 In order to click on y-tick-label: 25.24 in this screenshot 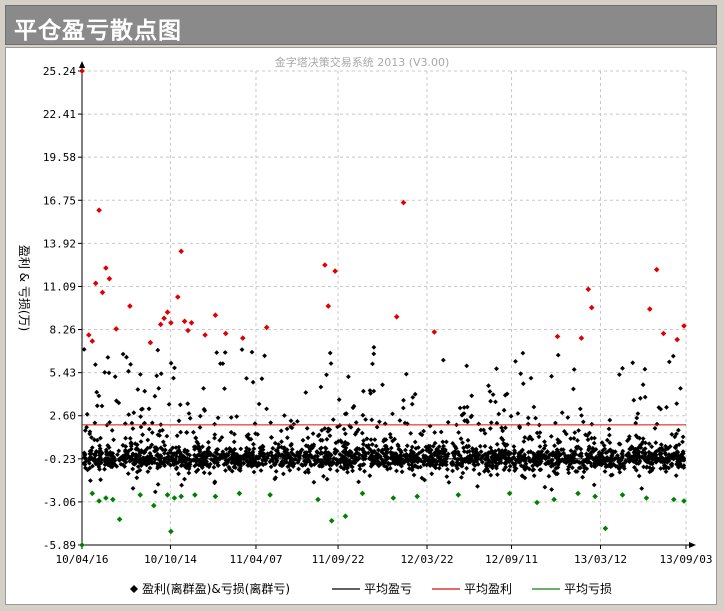, I will do `click(59, 71)`.